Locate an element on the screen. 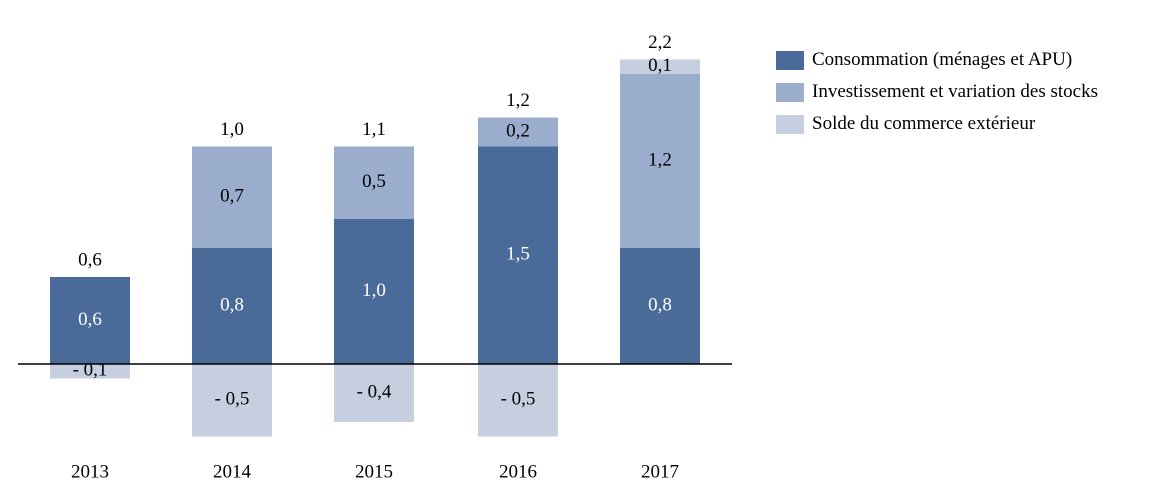 This screenshot has width=1174, height=492. legend-label: Solde du commerce extérieur is located at coordinates (924, 123).